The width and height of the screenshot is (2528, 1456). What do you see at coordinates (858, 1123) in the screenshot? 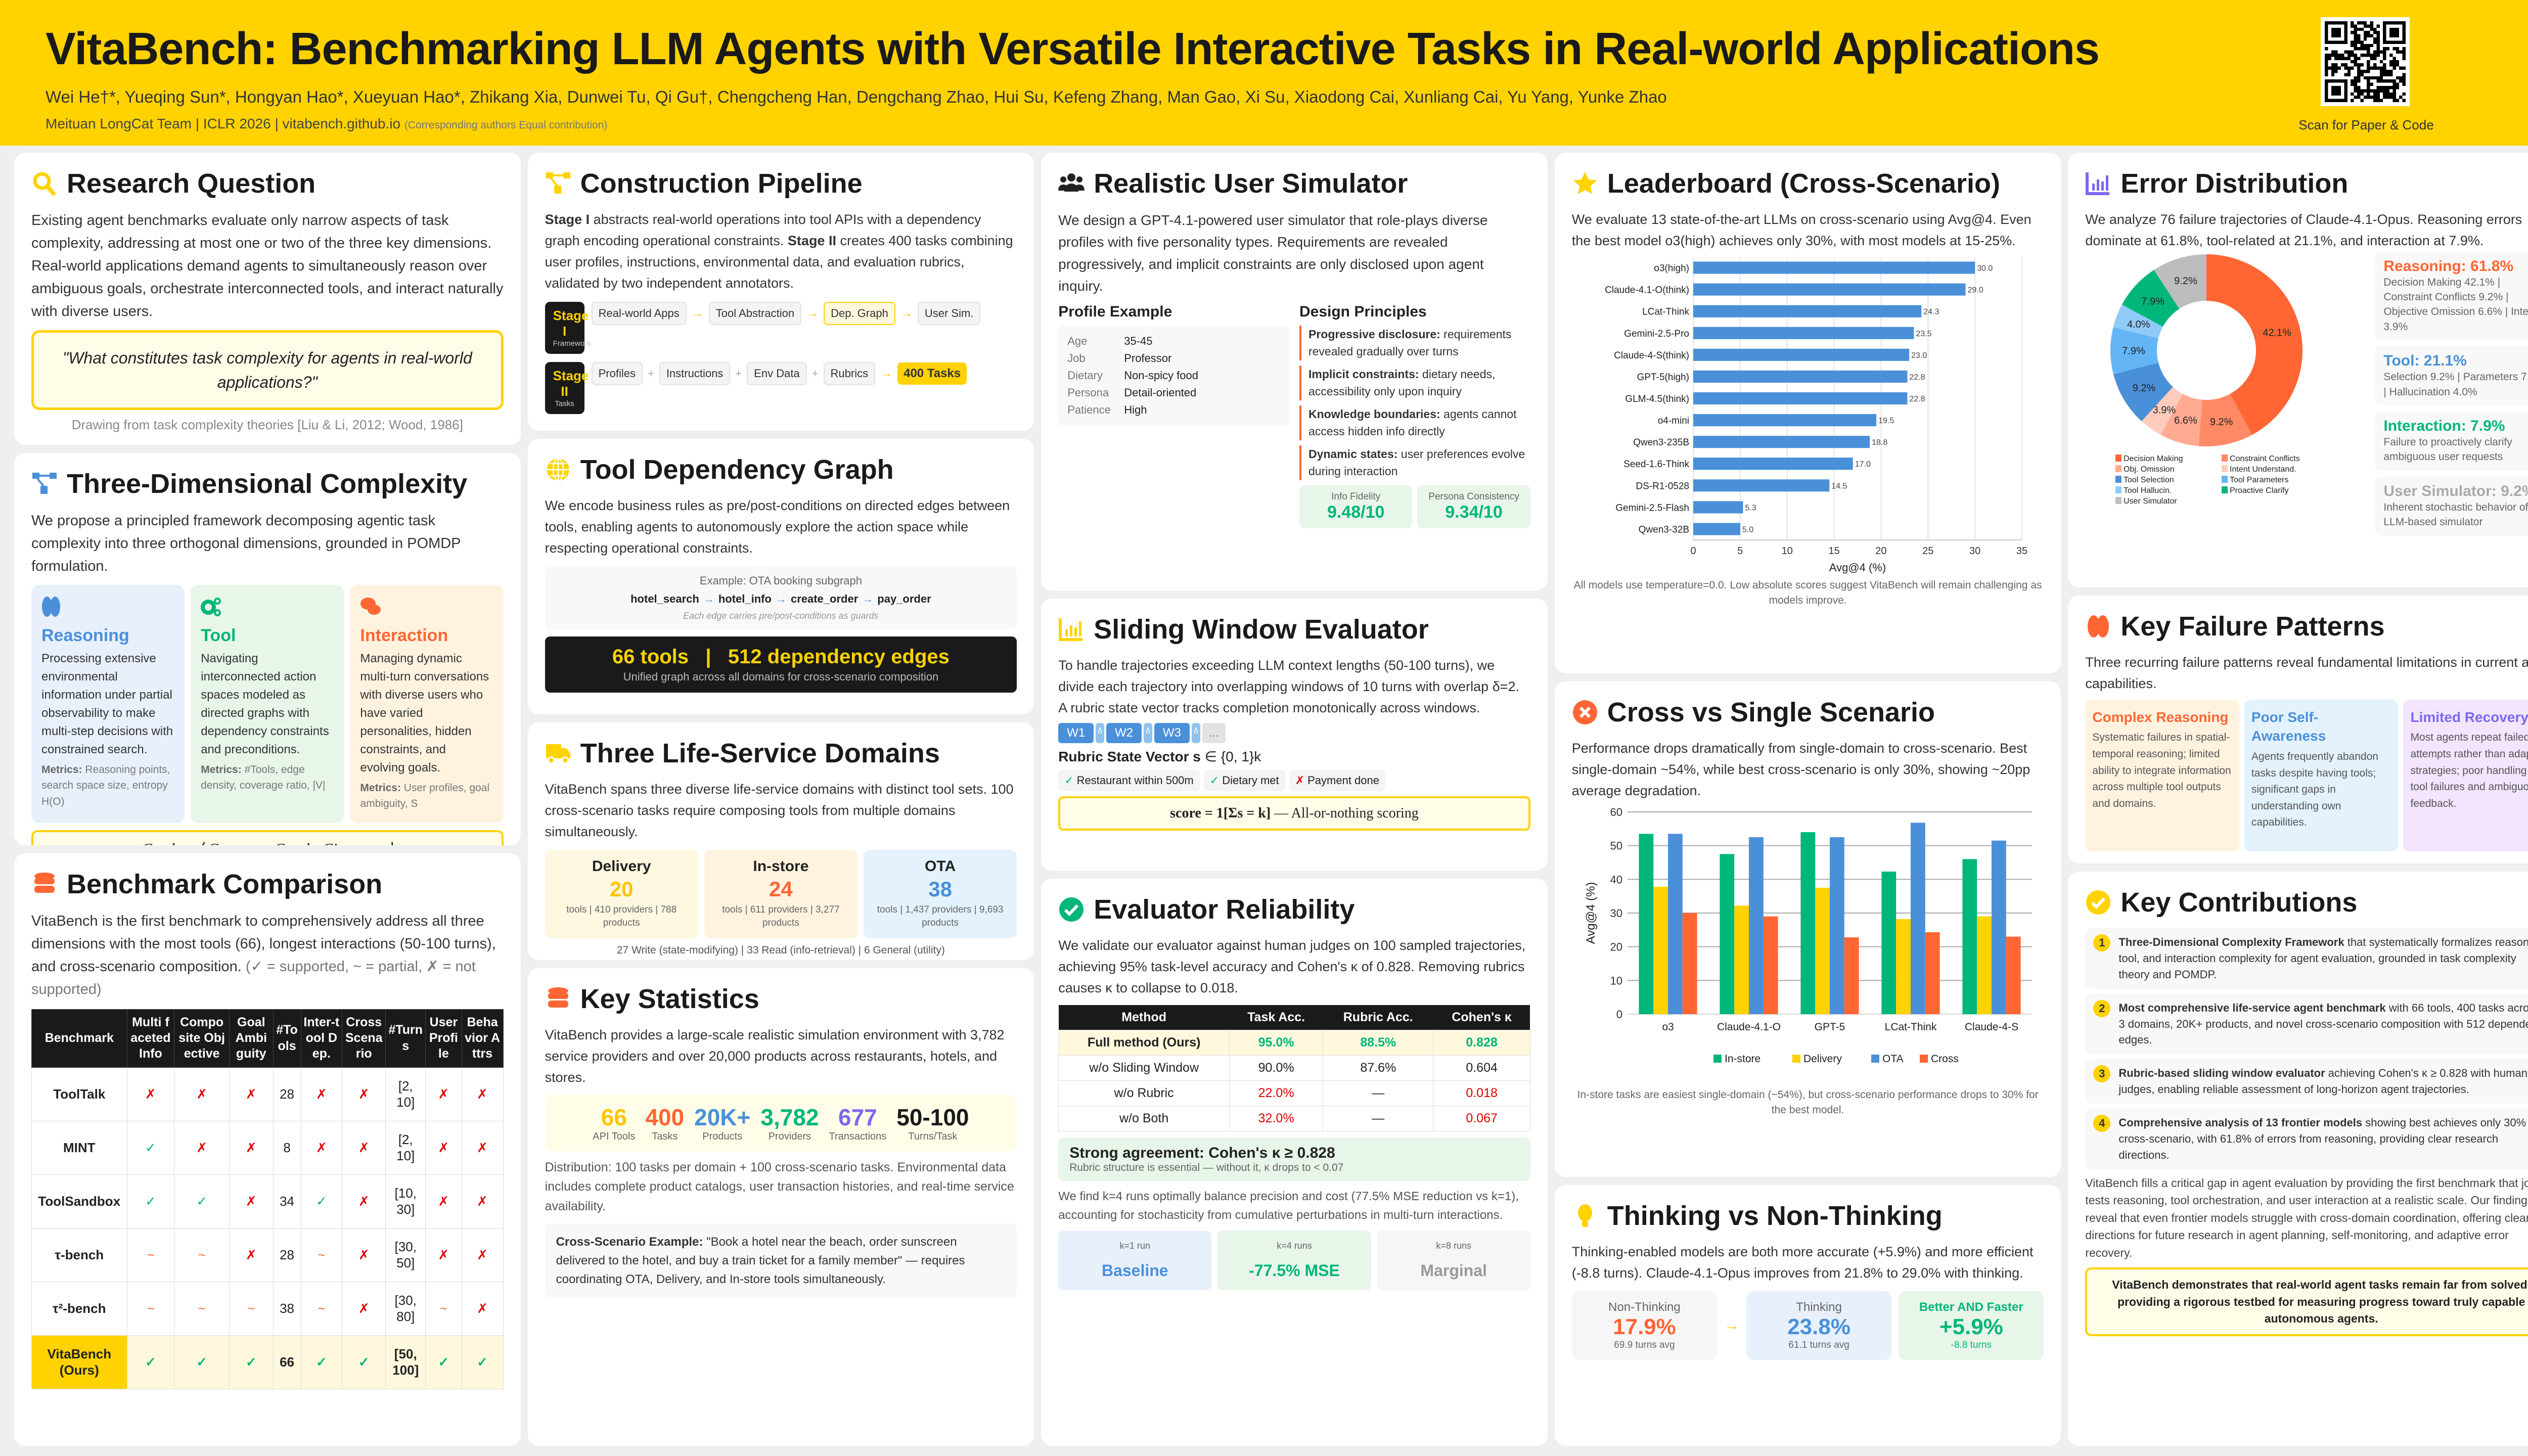
I see `stat-item: 677 Transactions` at bounding box center [858, 1123].